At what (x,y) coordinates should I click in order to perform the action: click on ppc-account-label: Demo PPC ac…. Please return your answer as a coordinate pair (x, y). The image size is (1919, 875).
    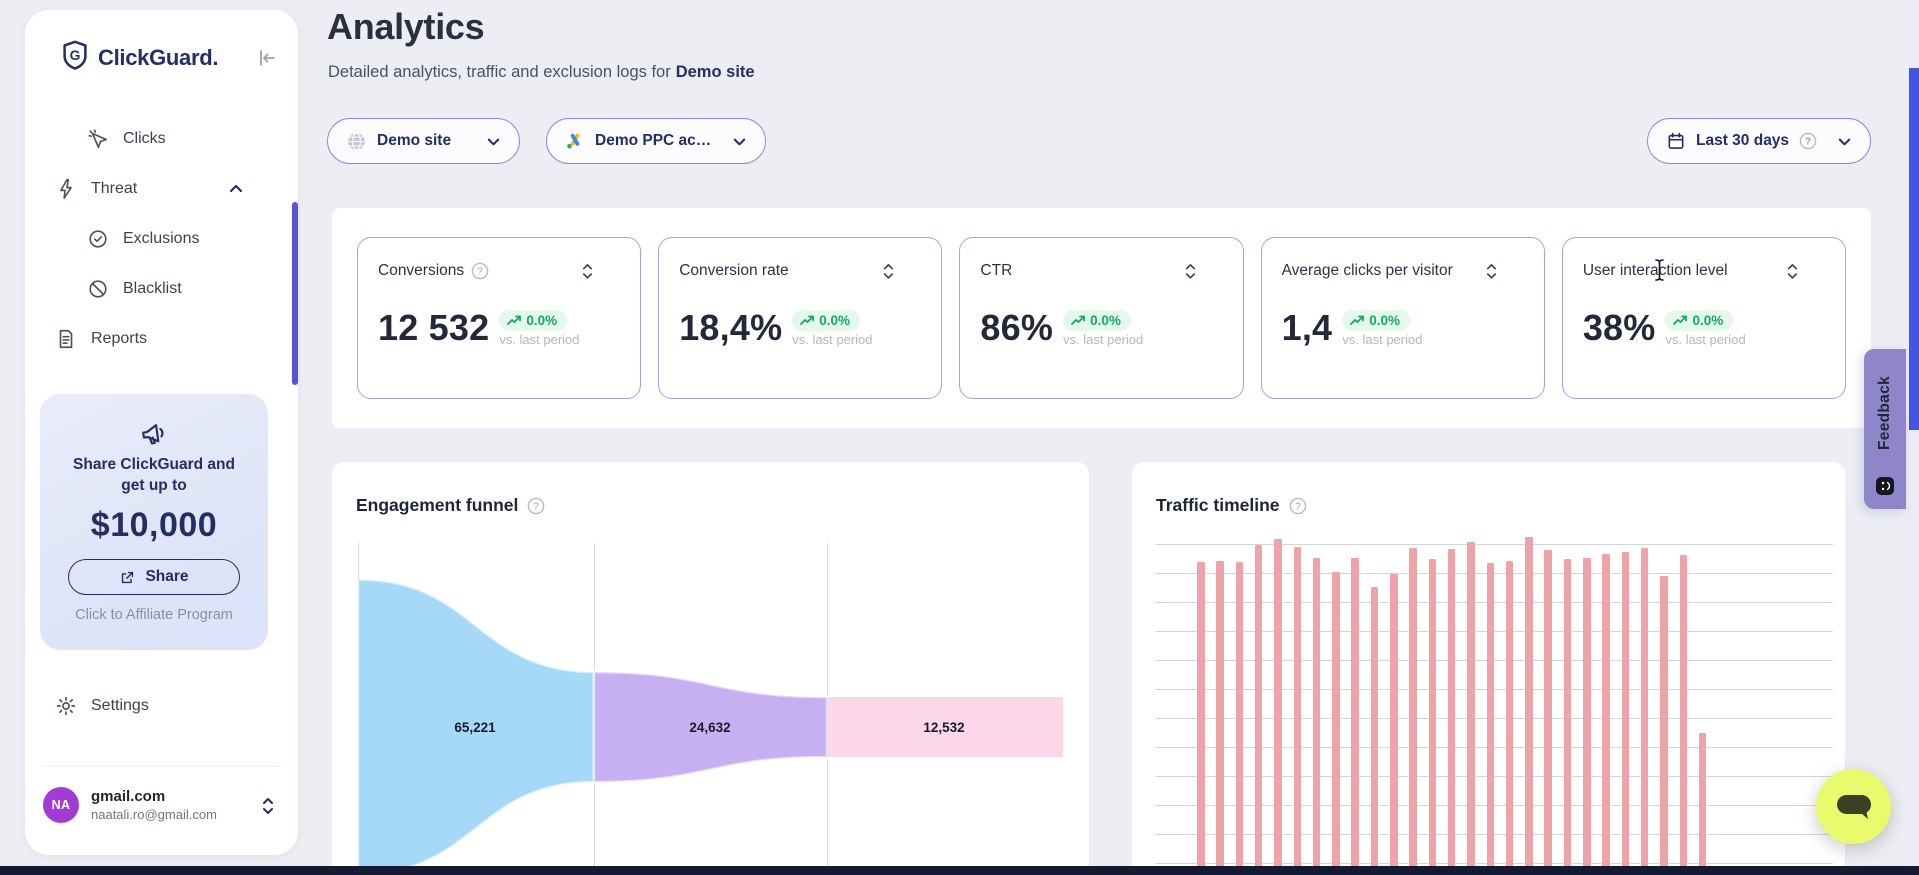
    Looking at the image, I should click on (653, 140).